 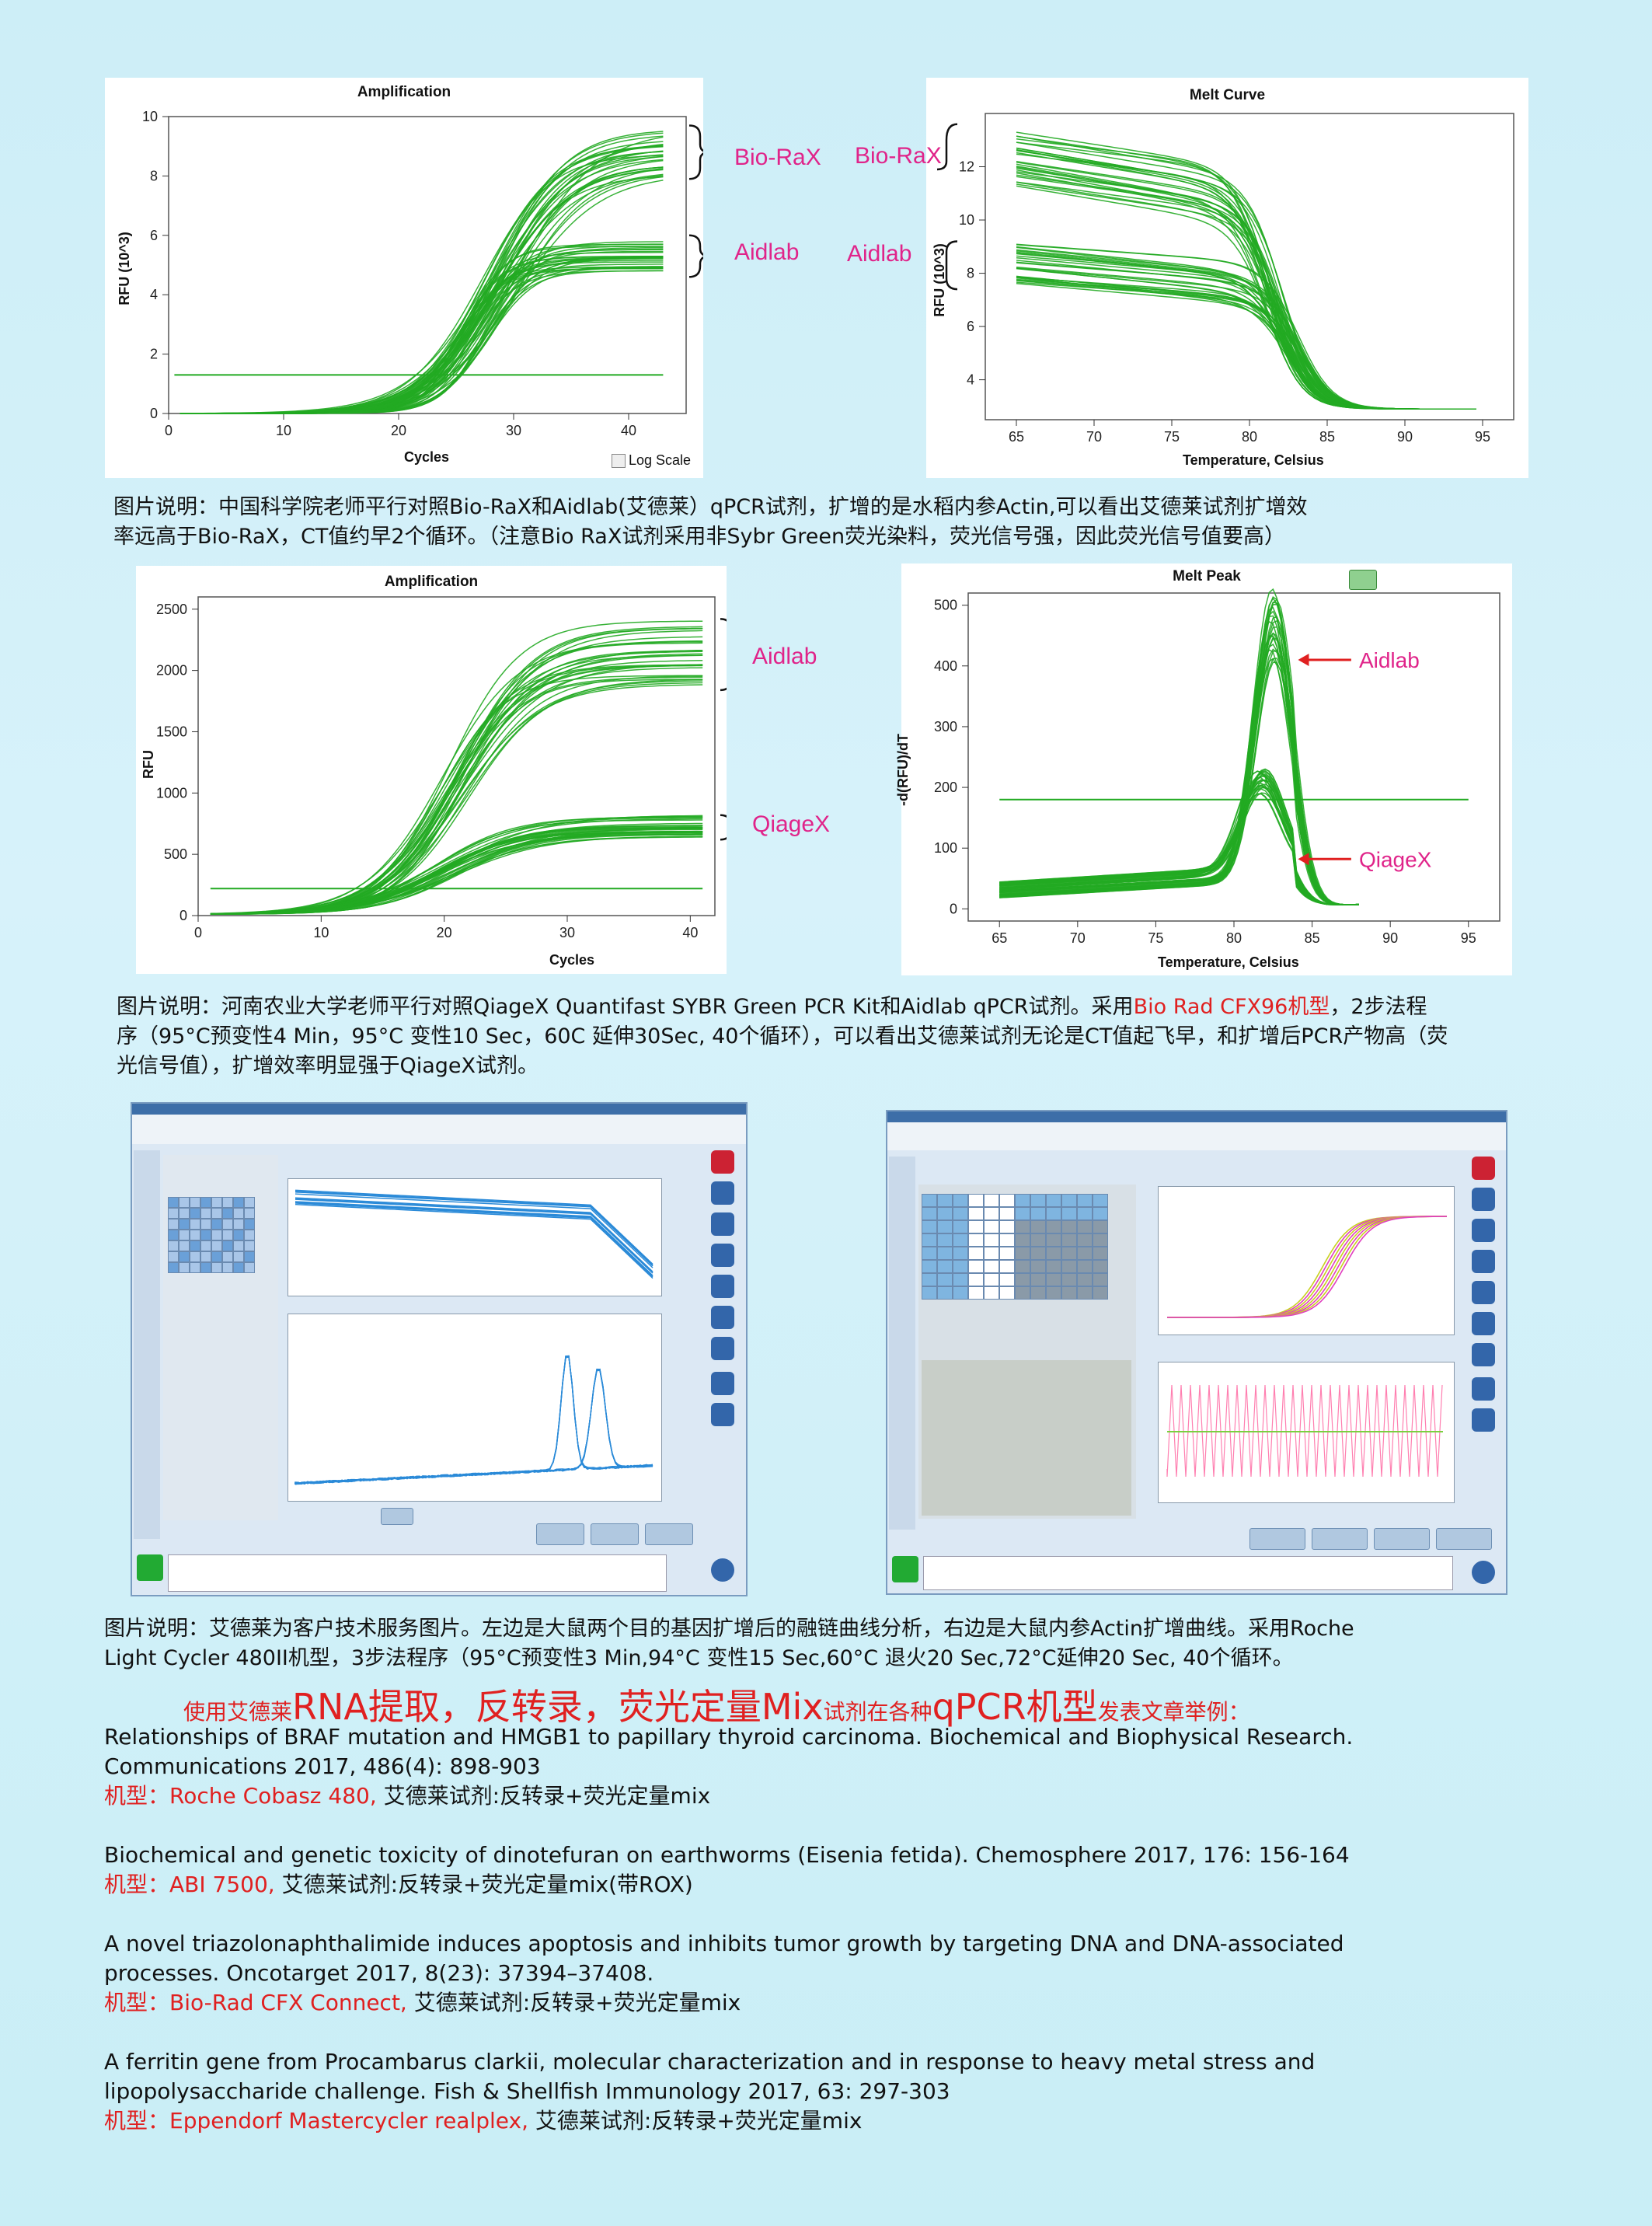 I want to click on ss1-save-icon, so click(x=722, y=1286).